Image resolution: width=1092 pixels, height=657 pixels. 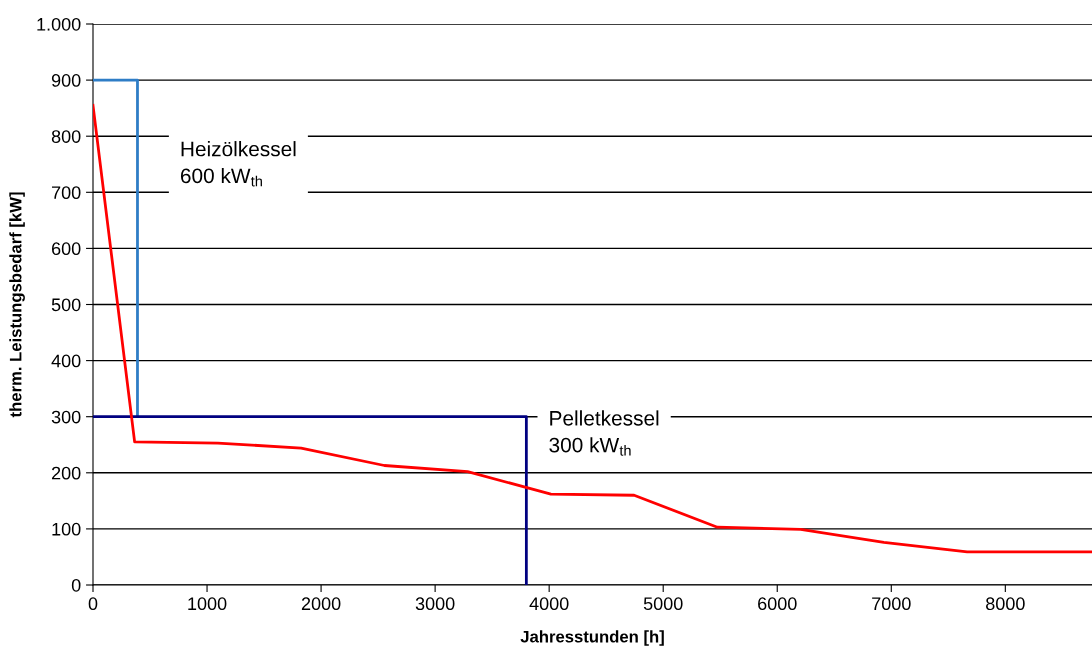 I want to click on x-tick-label: 5000, so click(x=663, y=604).